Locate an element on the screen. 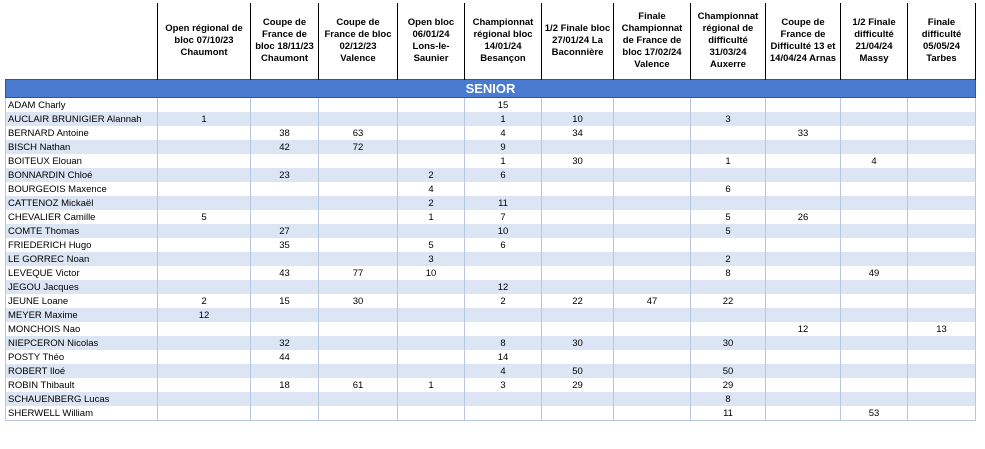 This screenshot has height=449, width=985. rank-cell: 77 is located at coordinates (358, 273).